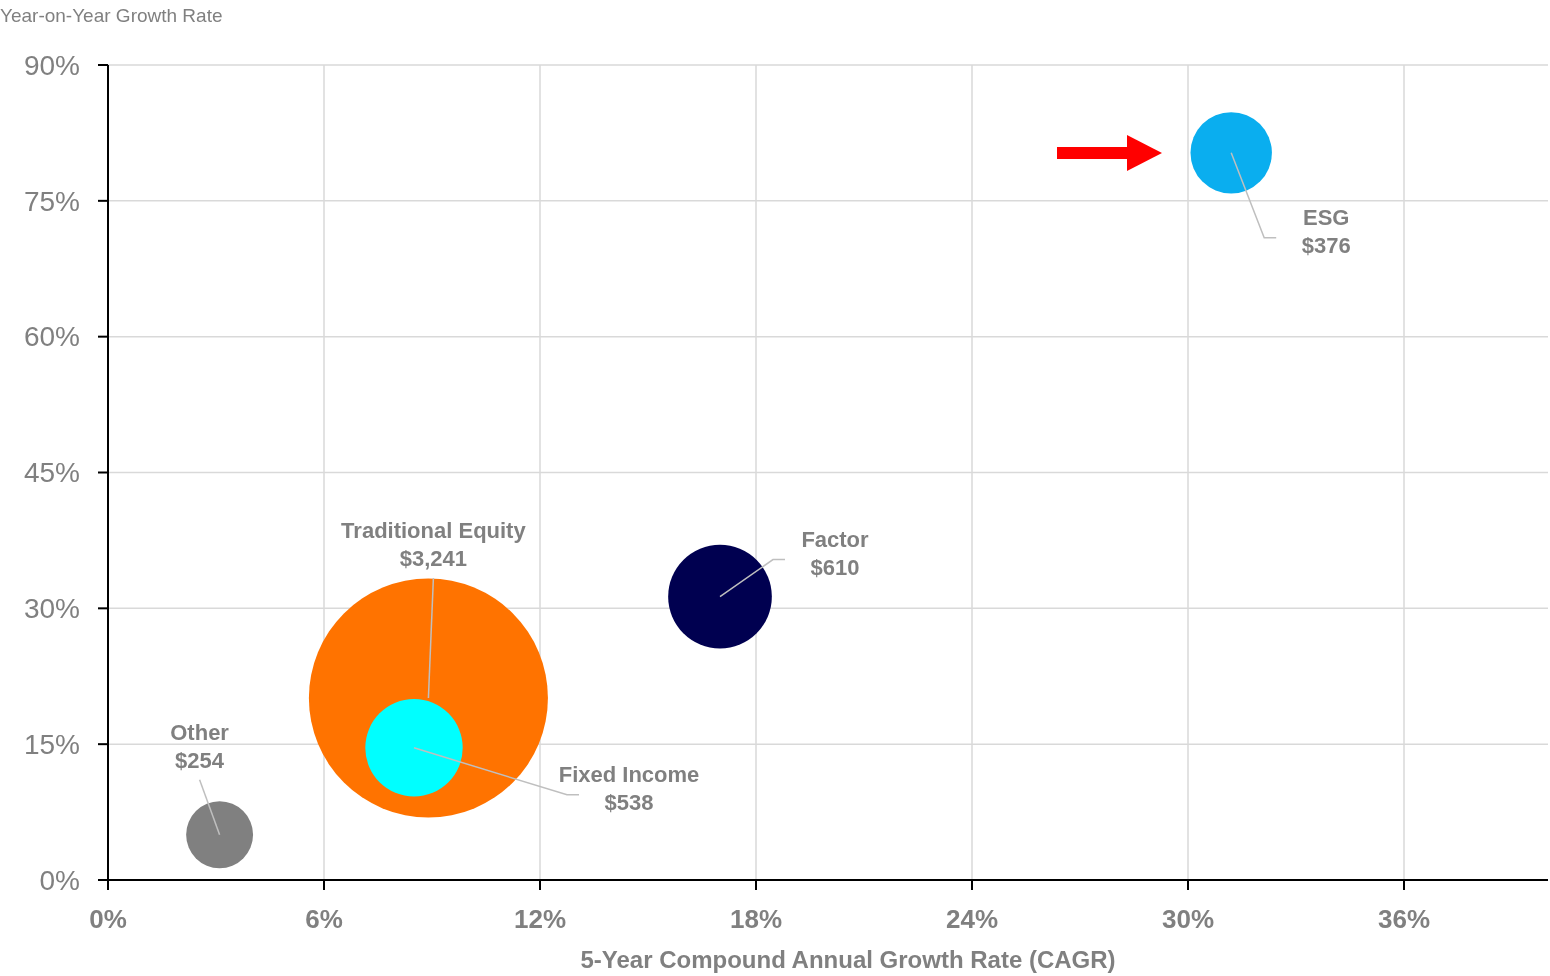 The width and height of the screenshot is (1550, 976). I want to click on y-tick-label: 90%, so click(51, 65).